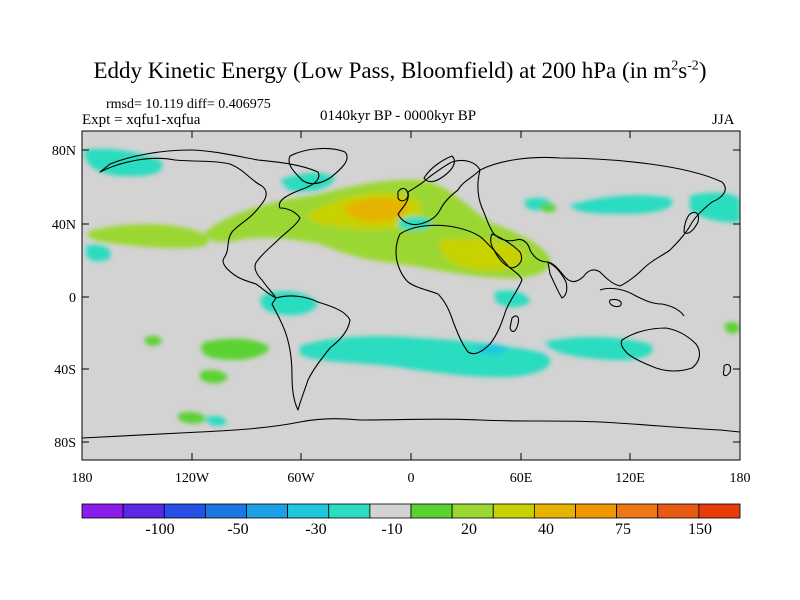 This screenshot has height=600, width=800. I want to click on colorbar-label: -50, so click(237, 529).